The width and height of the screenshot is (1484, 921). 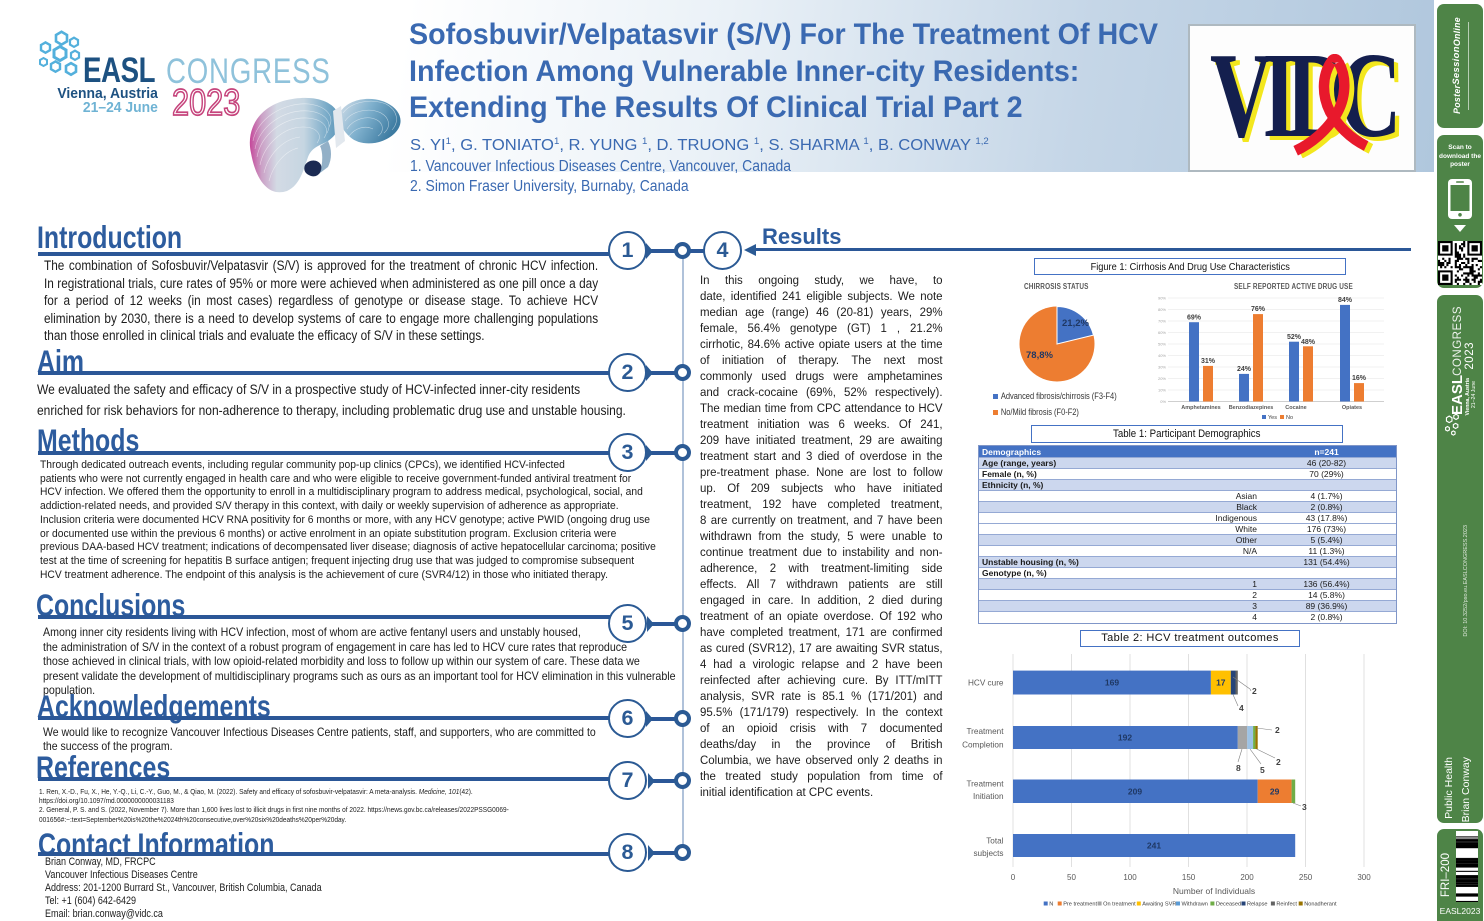 What do you see at coordinates (1013, 877) in the screenshot?
I see `svg-text: 0` at bounding box center [1013, 877].